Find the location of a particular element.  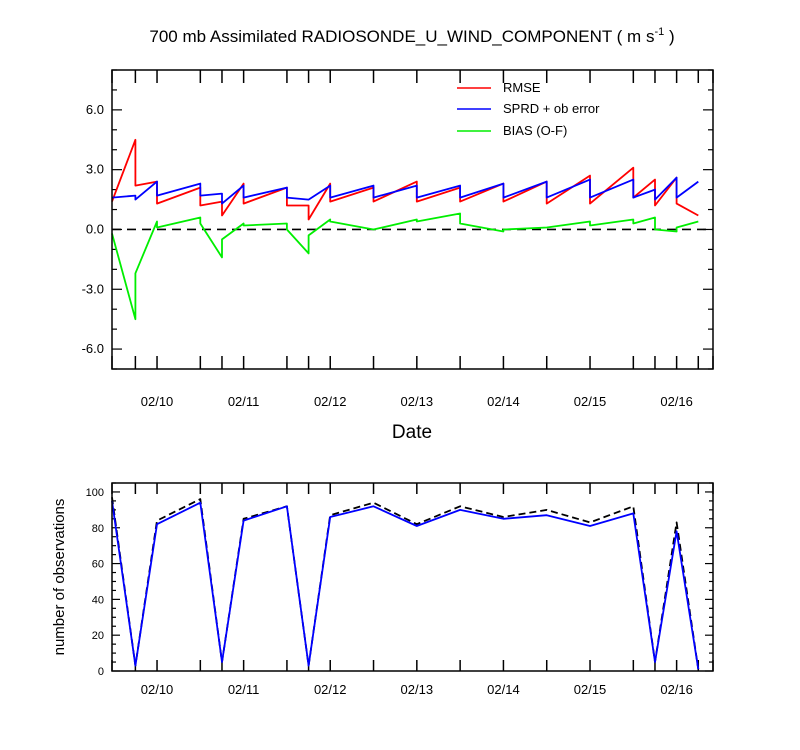

y-tick-label: 0 is located at coordinates (101, 672).